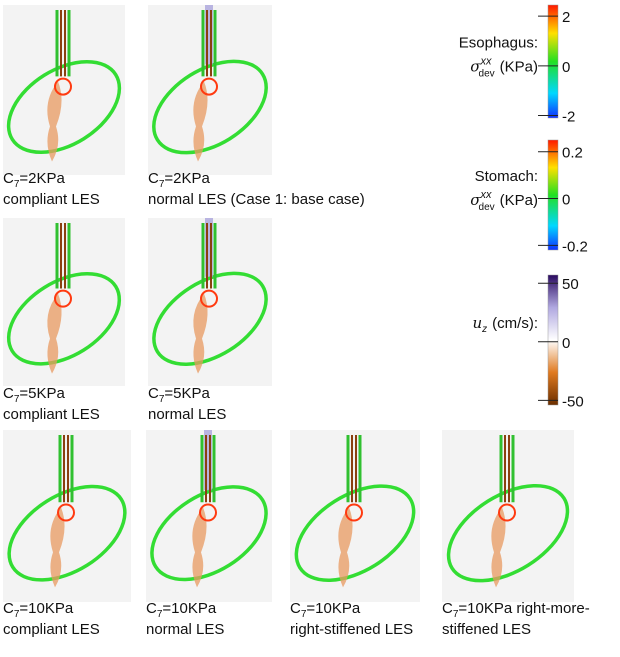 Image resolution: width=620 pixels, height=657 pixels. What do you see at coordinates (506, 176) in the screenshot?
I see `colorbar-title: Stomach:` at bounding box center [506, 176].